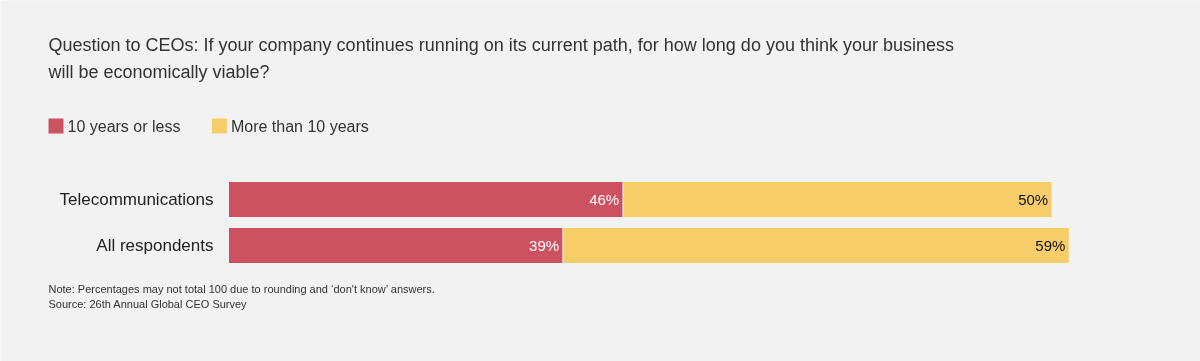 The width and height of the screenshot is (1200, 361). I want to click on annotation: Note: Percentages may not total 100 due to rounding and ‘don't know’ answers., so click(241, 288).